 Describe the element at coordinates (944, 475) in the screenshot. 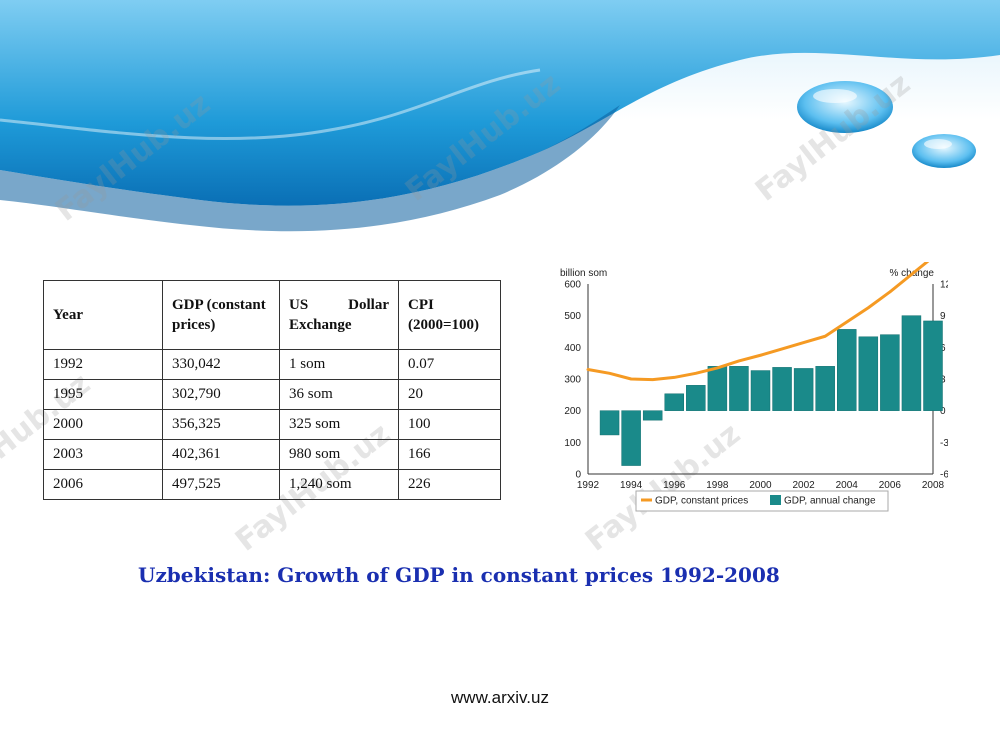

I see `right-tick-label: -6` at that location.